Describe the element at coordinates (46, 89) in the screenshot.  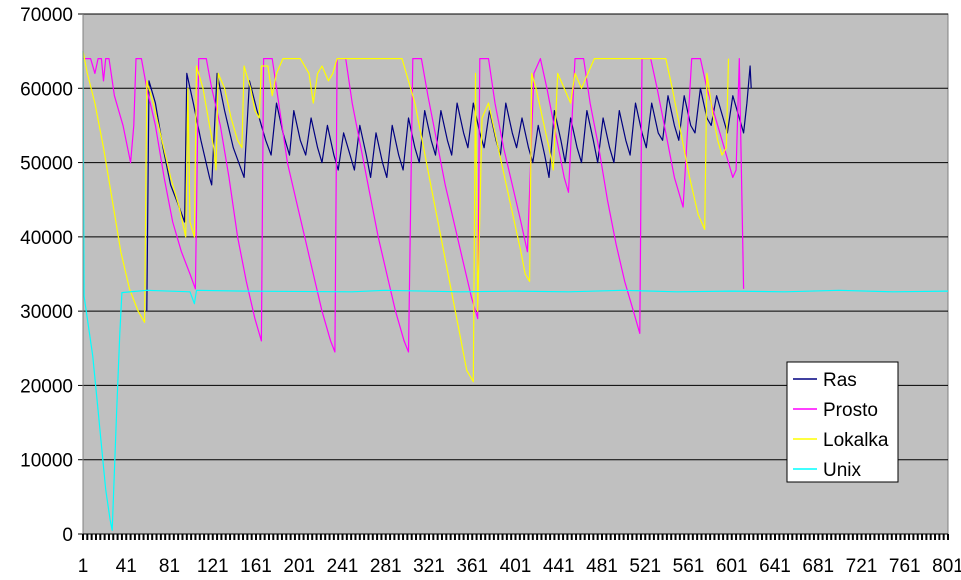
I see `y-tick-label: 60000` at that location.